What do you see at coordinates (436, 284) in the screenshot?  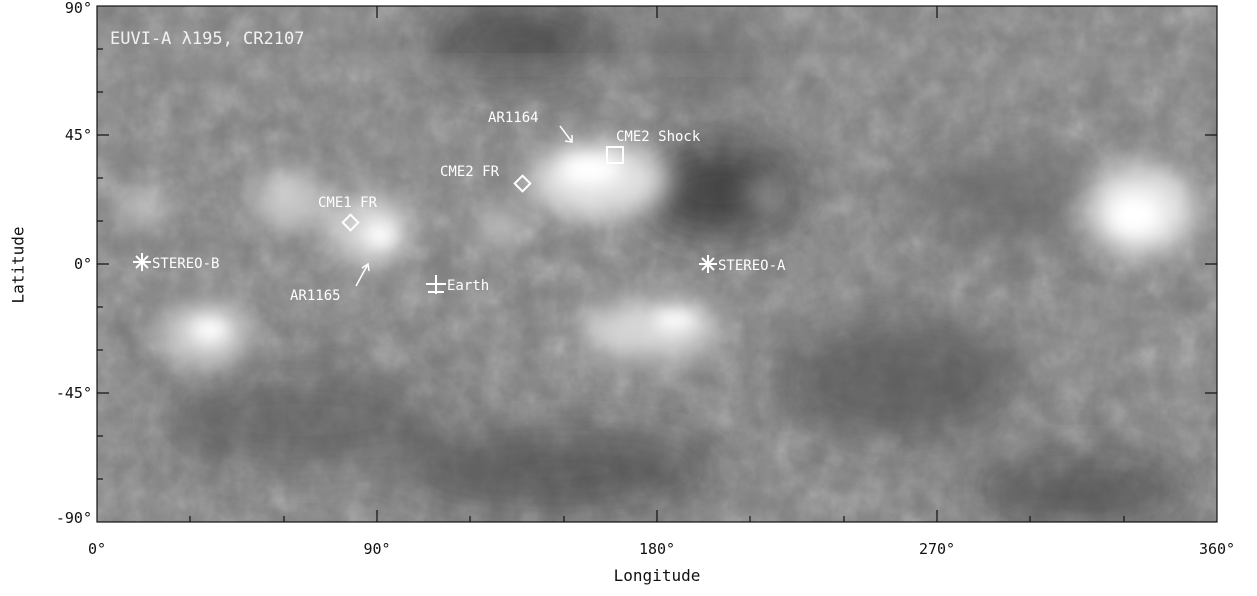 I see `earth-marker` at bounding box center [436, 284].